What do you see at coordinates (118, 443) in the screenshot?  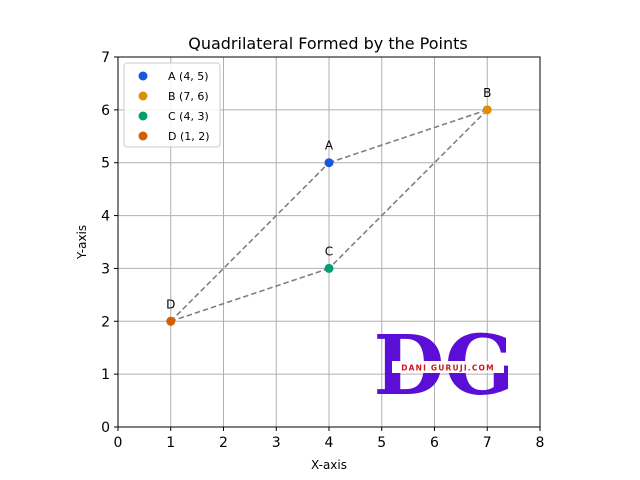 I see `x-tick-label-0: 0` at bounding box center [118, 443].